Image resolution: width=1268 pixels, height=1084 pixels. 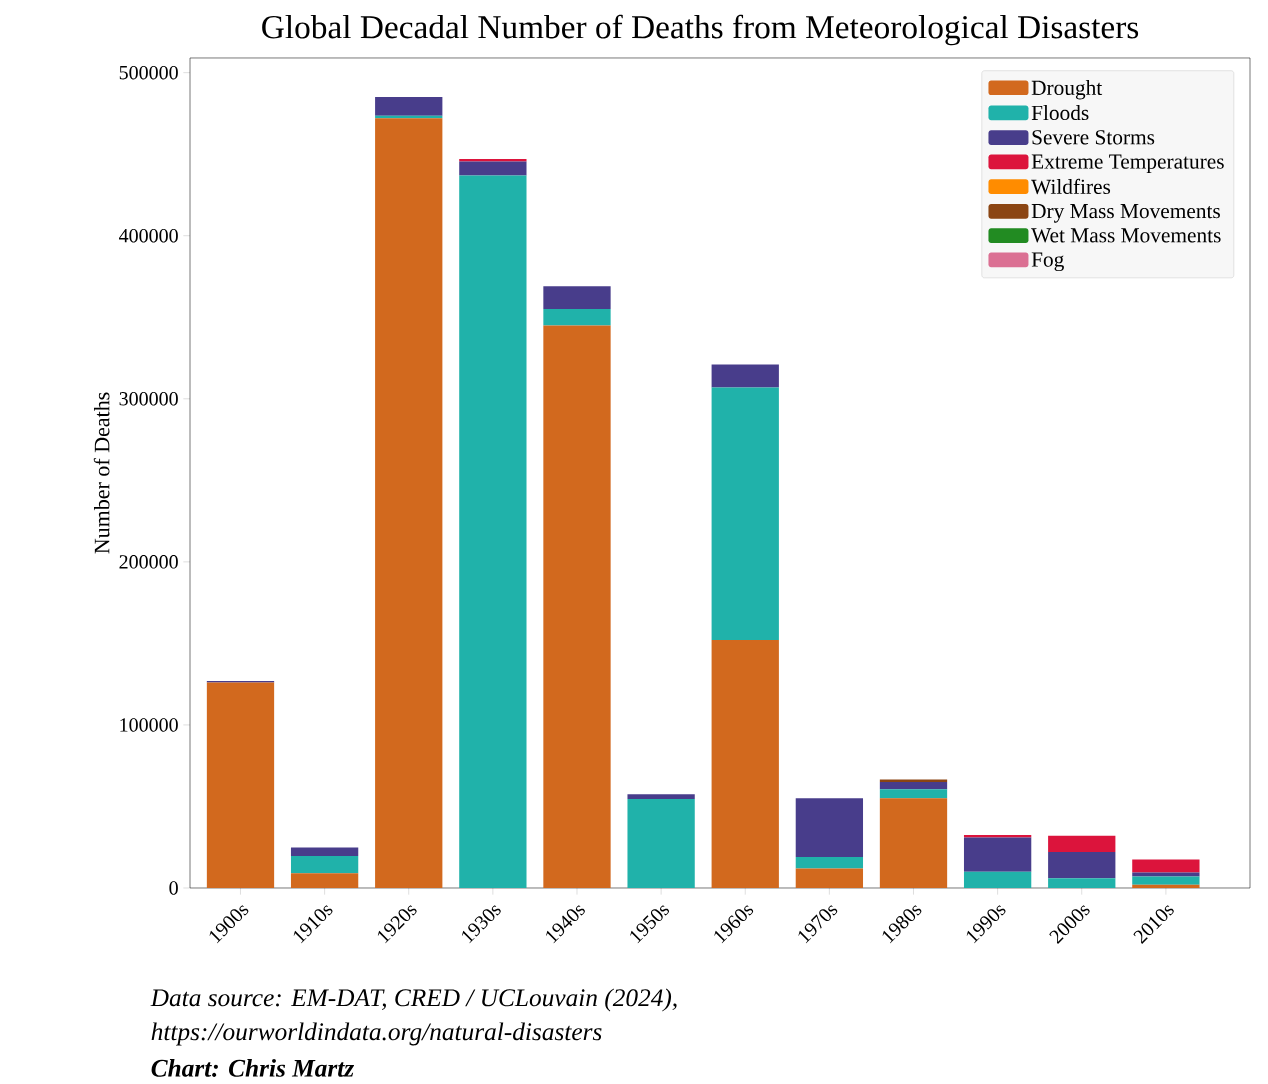 What do you see at coordinates (1093, 137) in the screenshot?
I see `legend-label: Severe Storms` at bounding box center [1093, 137].